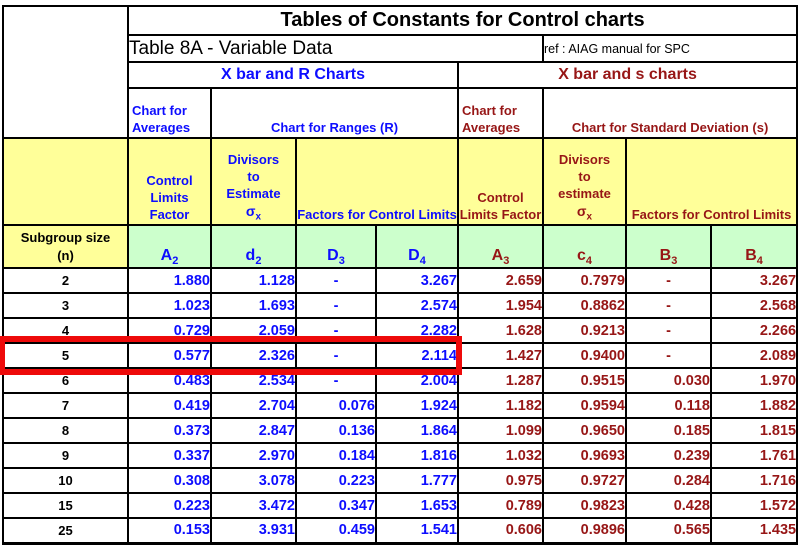  I want to click on subgroup-label-line1: Subgroup size, so click(65, 237).